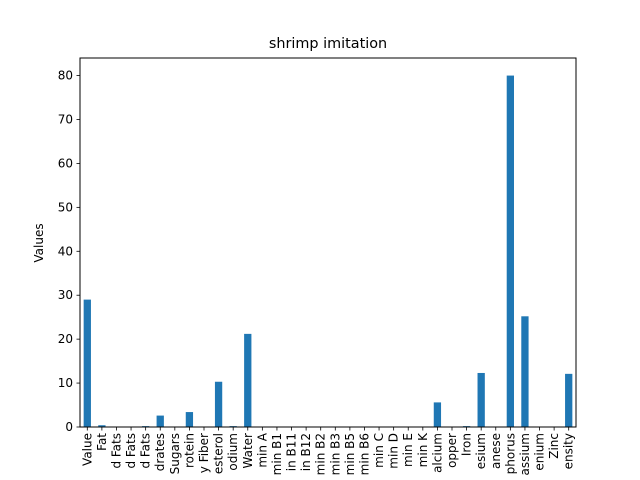 The width and height of the screenshot is (640, 480). Describe the element at coordinates (189, 450) in the screenshot. I see `x-tick-label: rotein` at that location.